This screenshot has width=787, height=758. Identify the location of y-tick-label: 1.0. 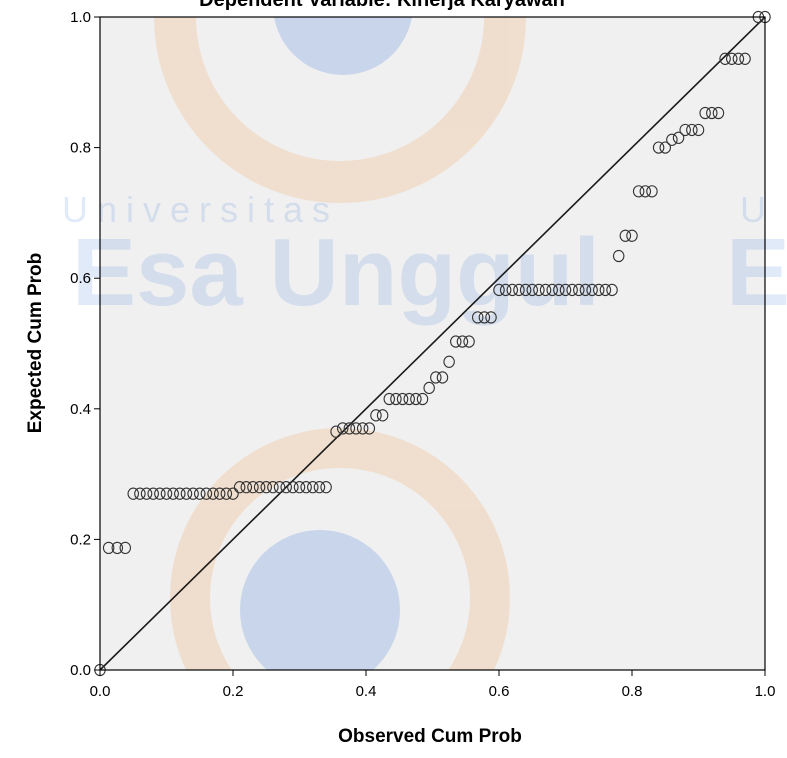
(80, 17).